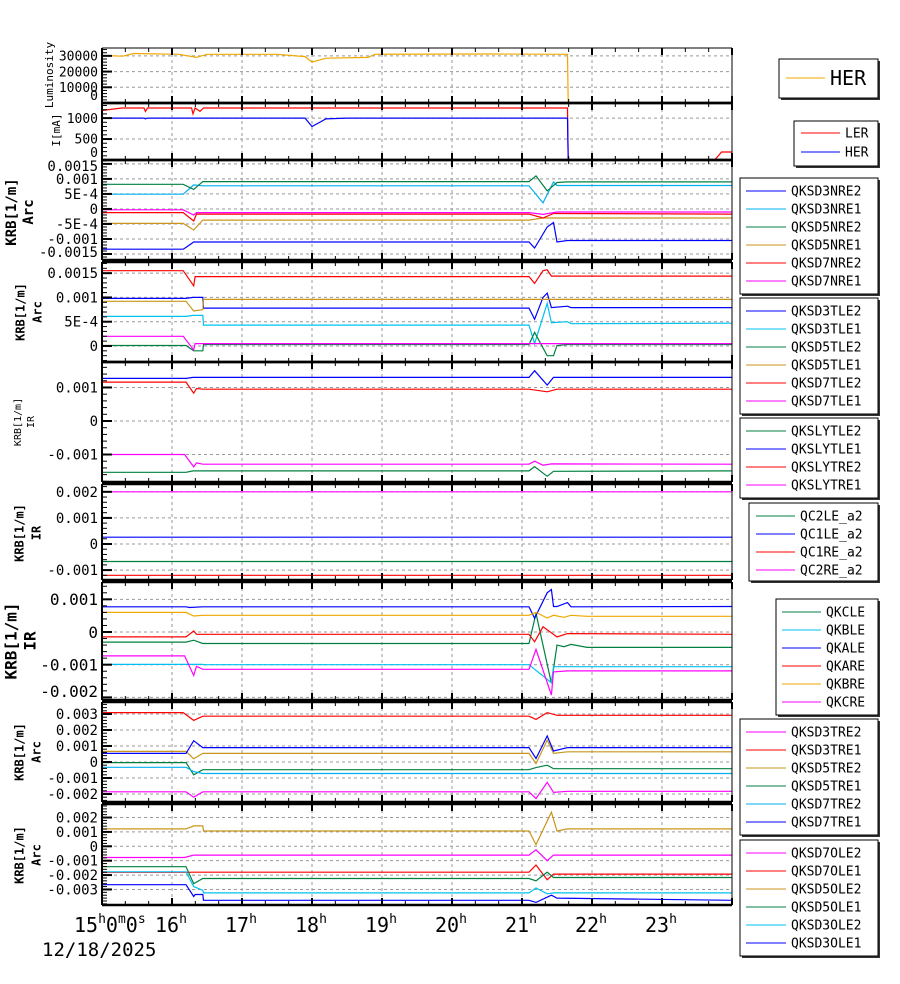 Image resolution: width=900 pixels, height=984 pixels. I want to click on legend-label: QKSD7OLE1, so click(826, 872).